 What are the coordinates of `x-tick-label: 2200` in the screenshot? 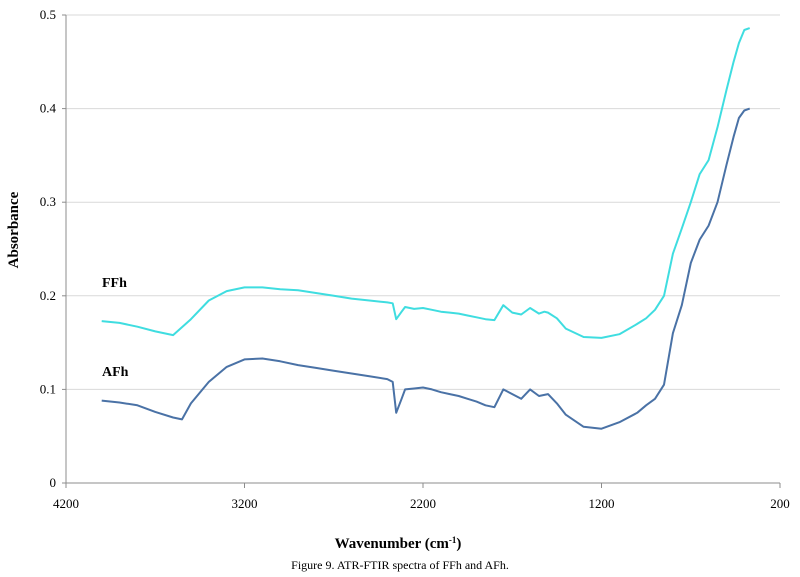 It's located at (423, 503).